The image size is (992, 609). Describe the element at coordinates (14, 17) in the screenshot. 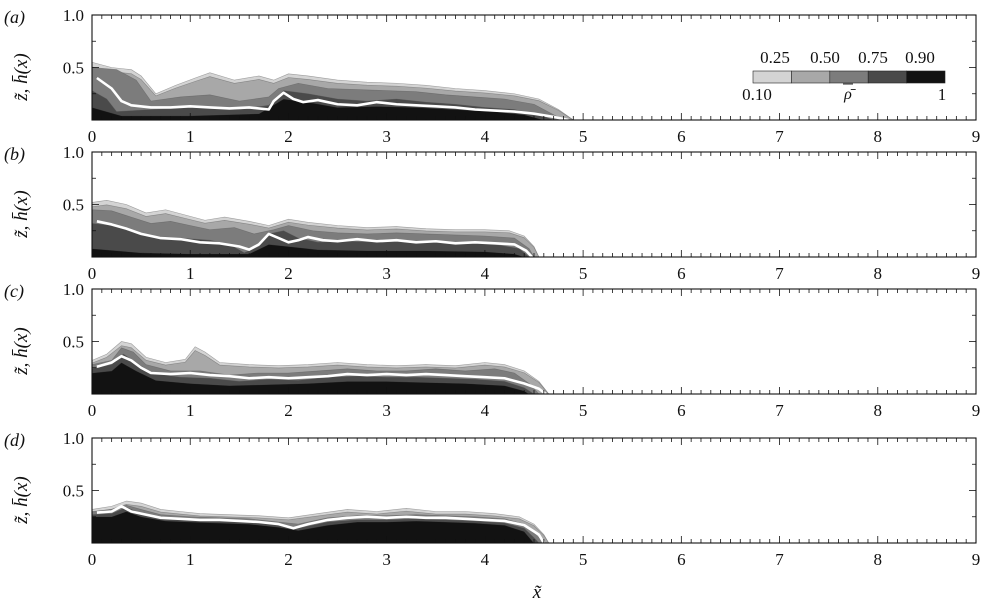

I see `panel-label: (a)` at that location.